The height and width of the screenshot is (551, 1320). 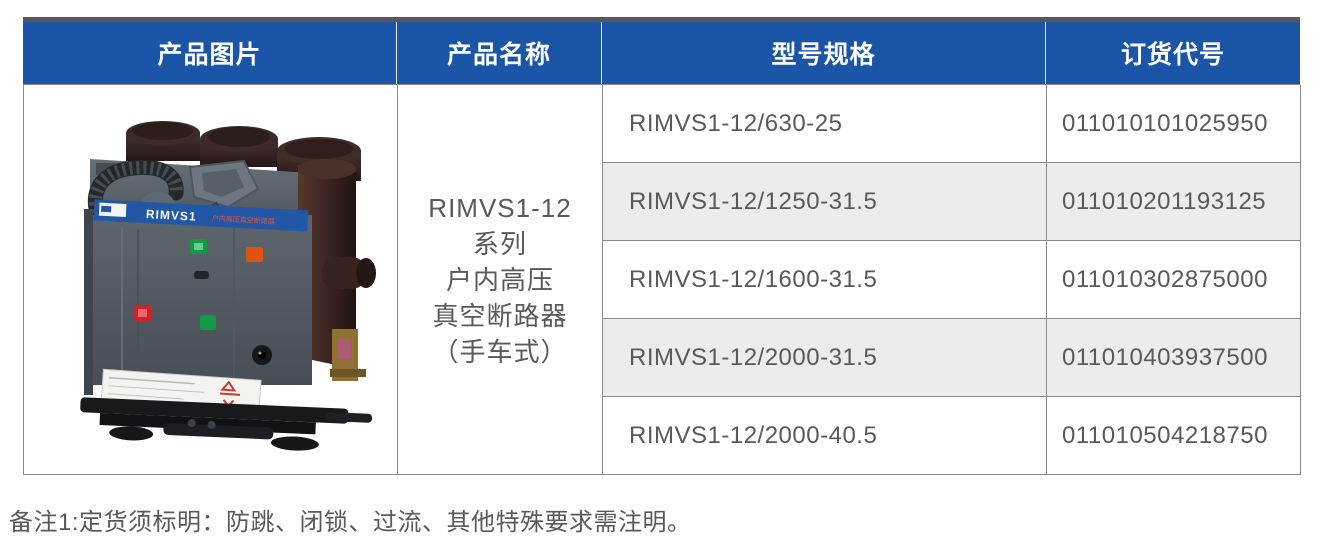 I want to click on chassis-base, so click(x=226, y=424).